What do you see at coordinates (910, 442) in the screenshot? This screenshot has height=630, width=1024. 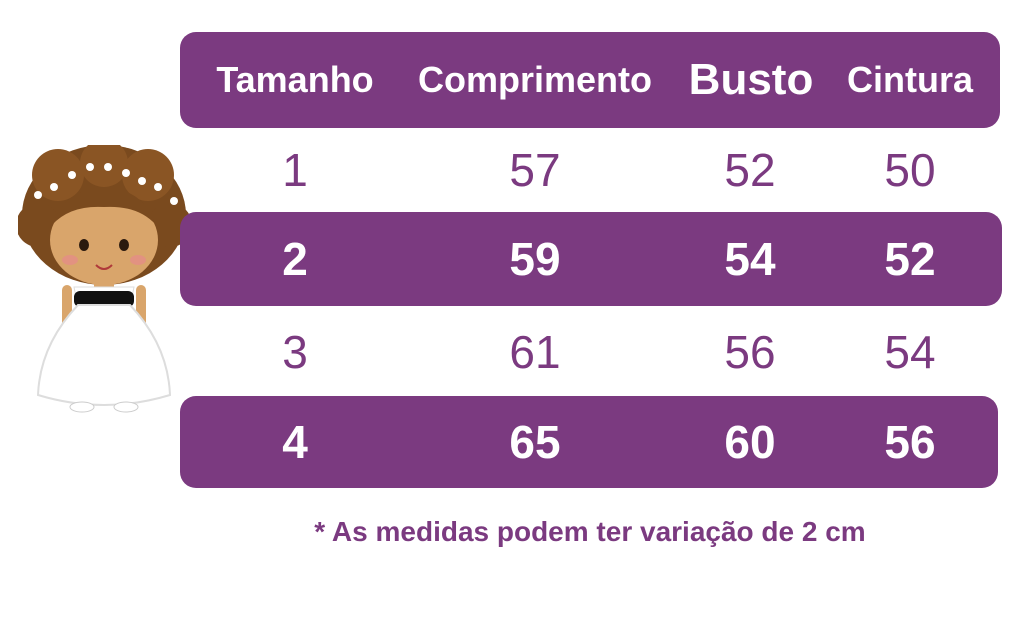 I see `cell-cintura: 56` at bounding box center [910, 442].